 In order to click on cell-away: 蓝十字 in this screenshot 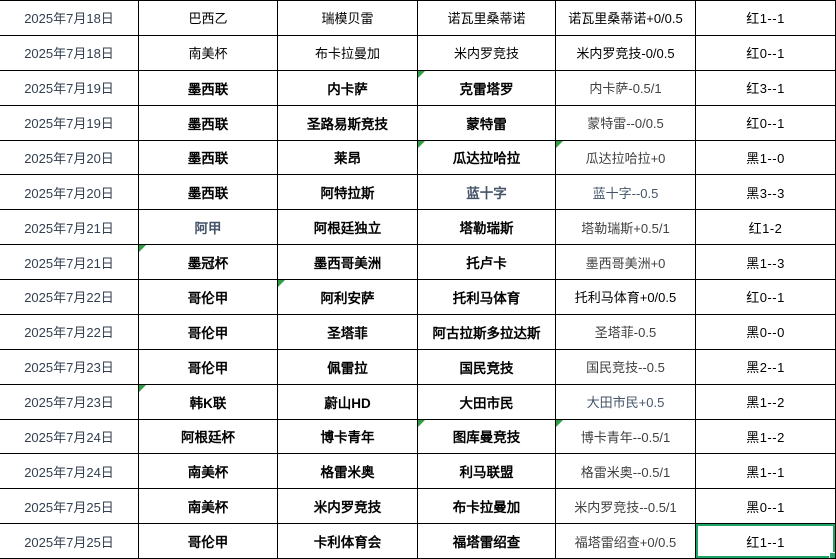, I will do `click(487, 193)`.